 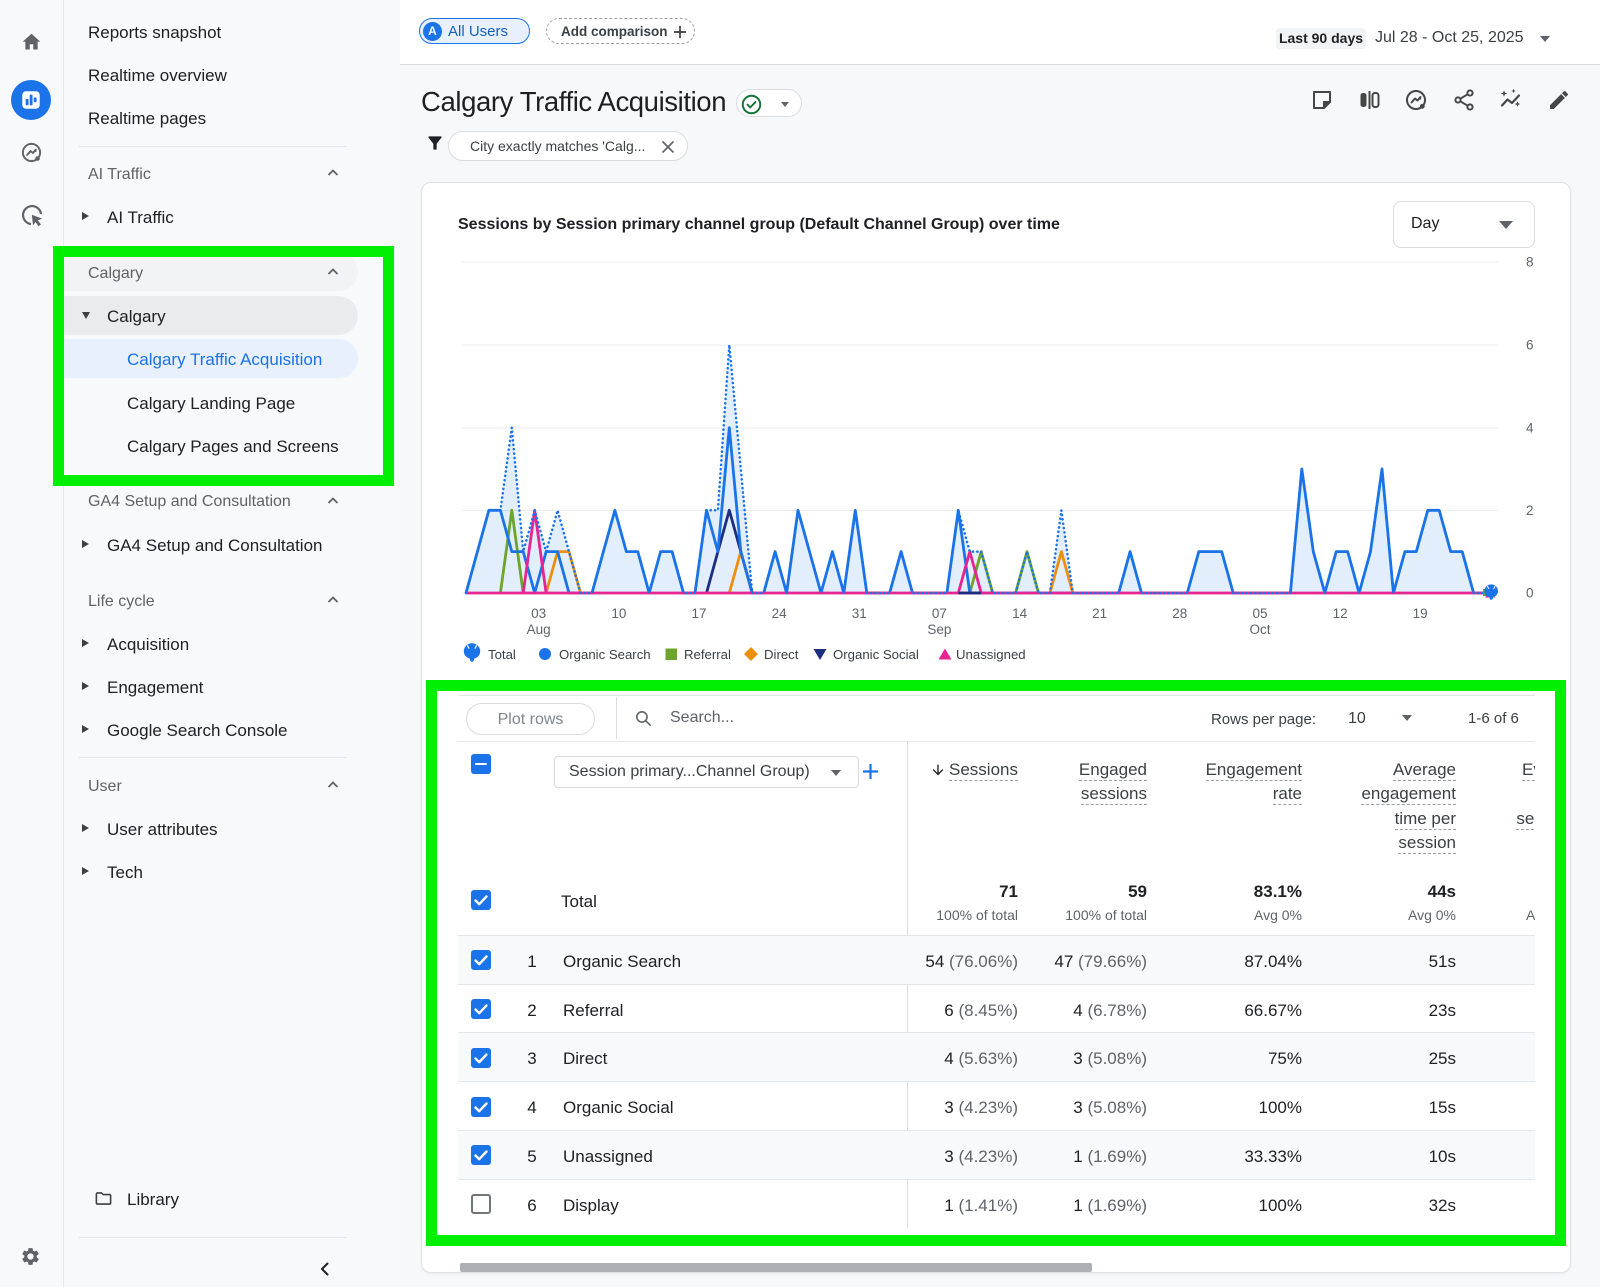 What do you see at coordinates (538, 613) in the screenshot?
I see `svg-text: 03` at bounding box center [538, 613].